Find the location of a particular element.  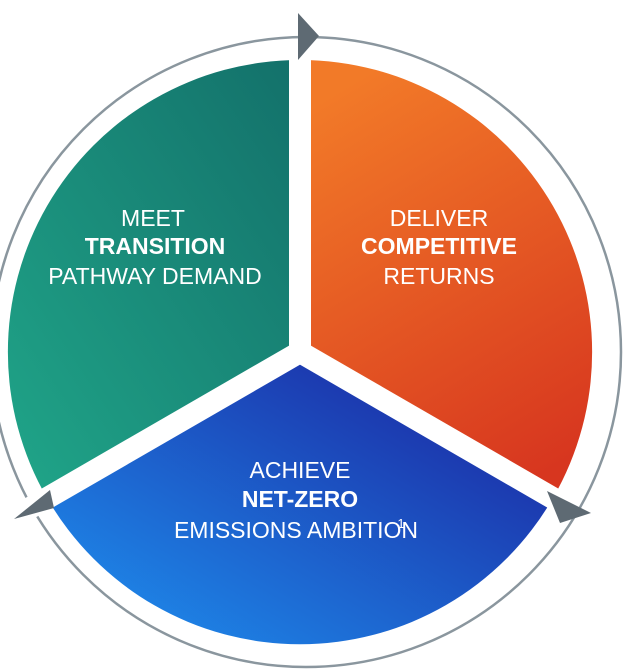

label-returns: DELIVER COMPETITIVE RETURNS is located at coordinates (439, 247).